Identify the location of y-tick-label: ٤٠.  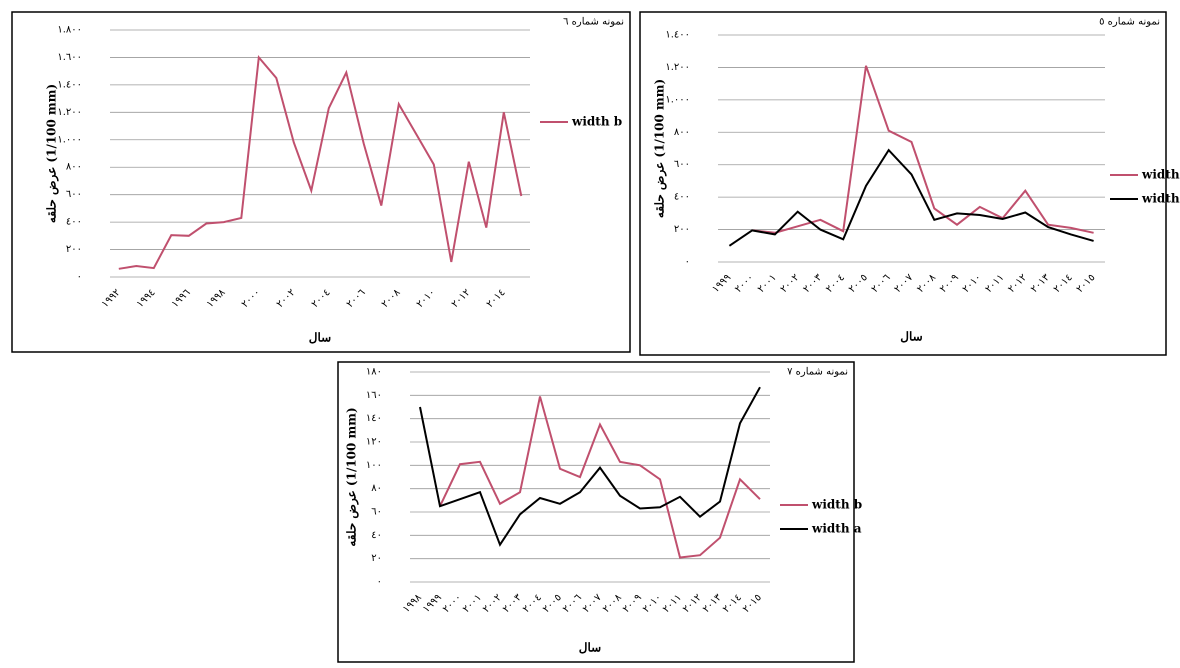
(376, 535).